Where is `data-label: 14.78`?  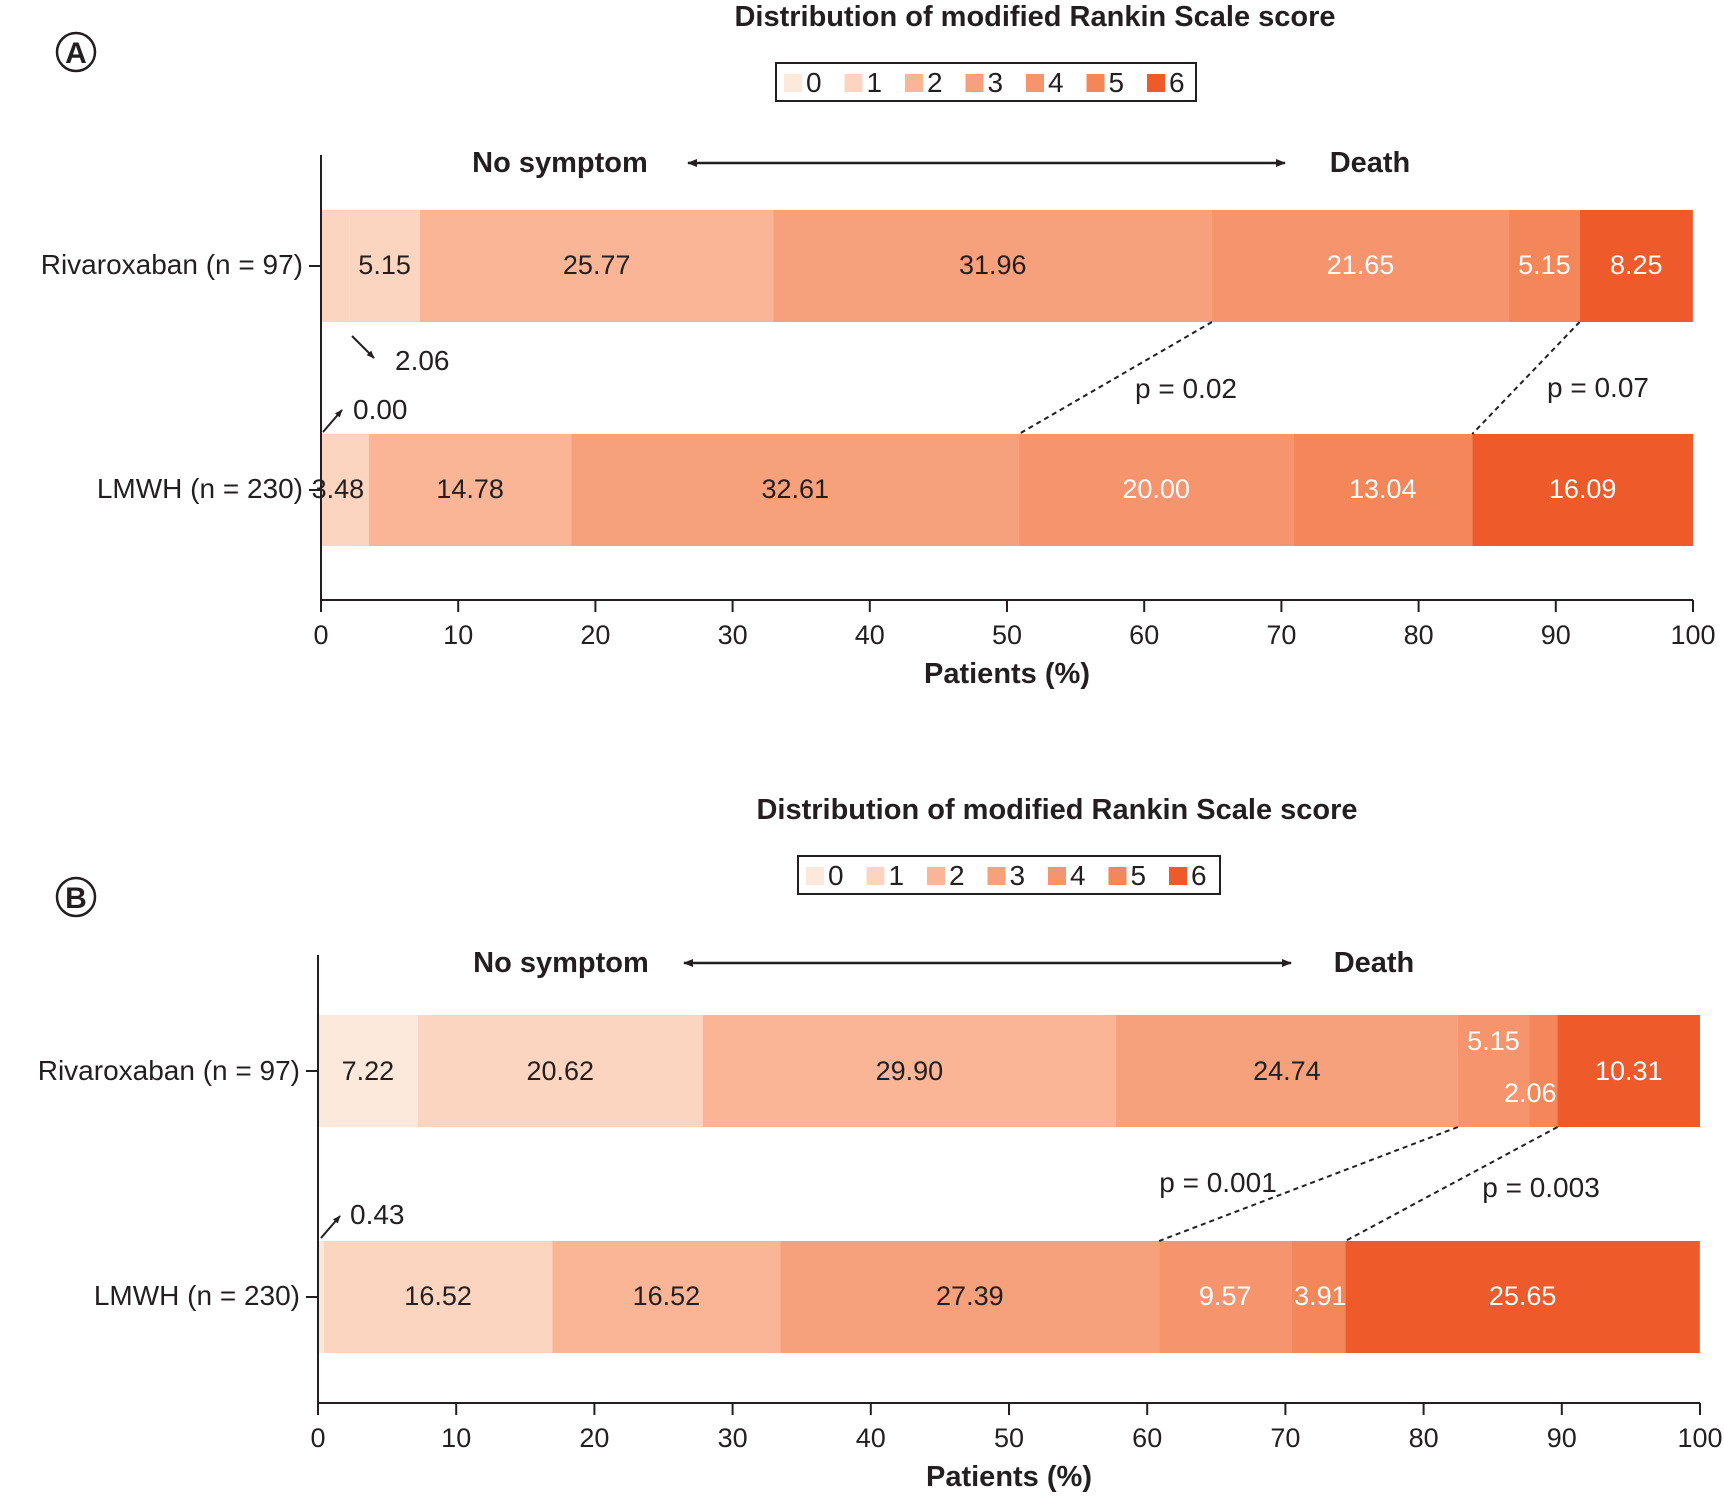 data-label: 14.78 is located at coordinates (470, 489).